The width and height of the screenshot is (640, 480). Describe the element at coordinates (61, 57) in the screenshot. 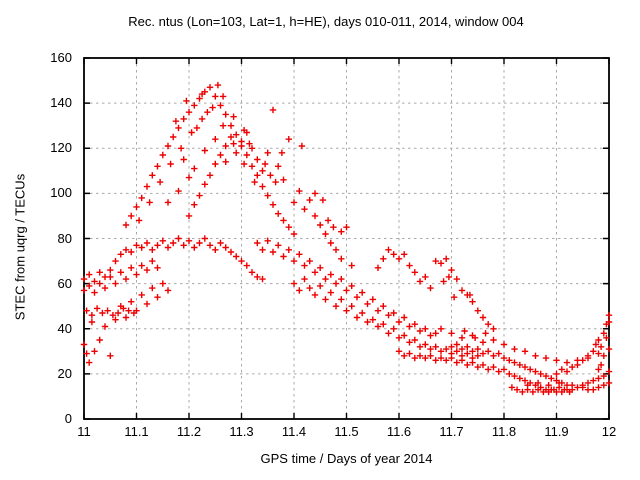

I see `y-tick-label: 160` at that location.